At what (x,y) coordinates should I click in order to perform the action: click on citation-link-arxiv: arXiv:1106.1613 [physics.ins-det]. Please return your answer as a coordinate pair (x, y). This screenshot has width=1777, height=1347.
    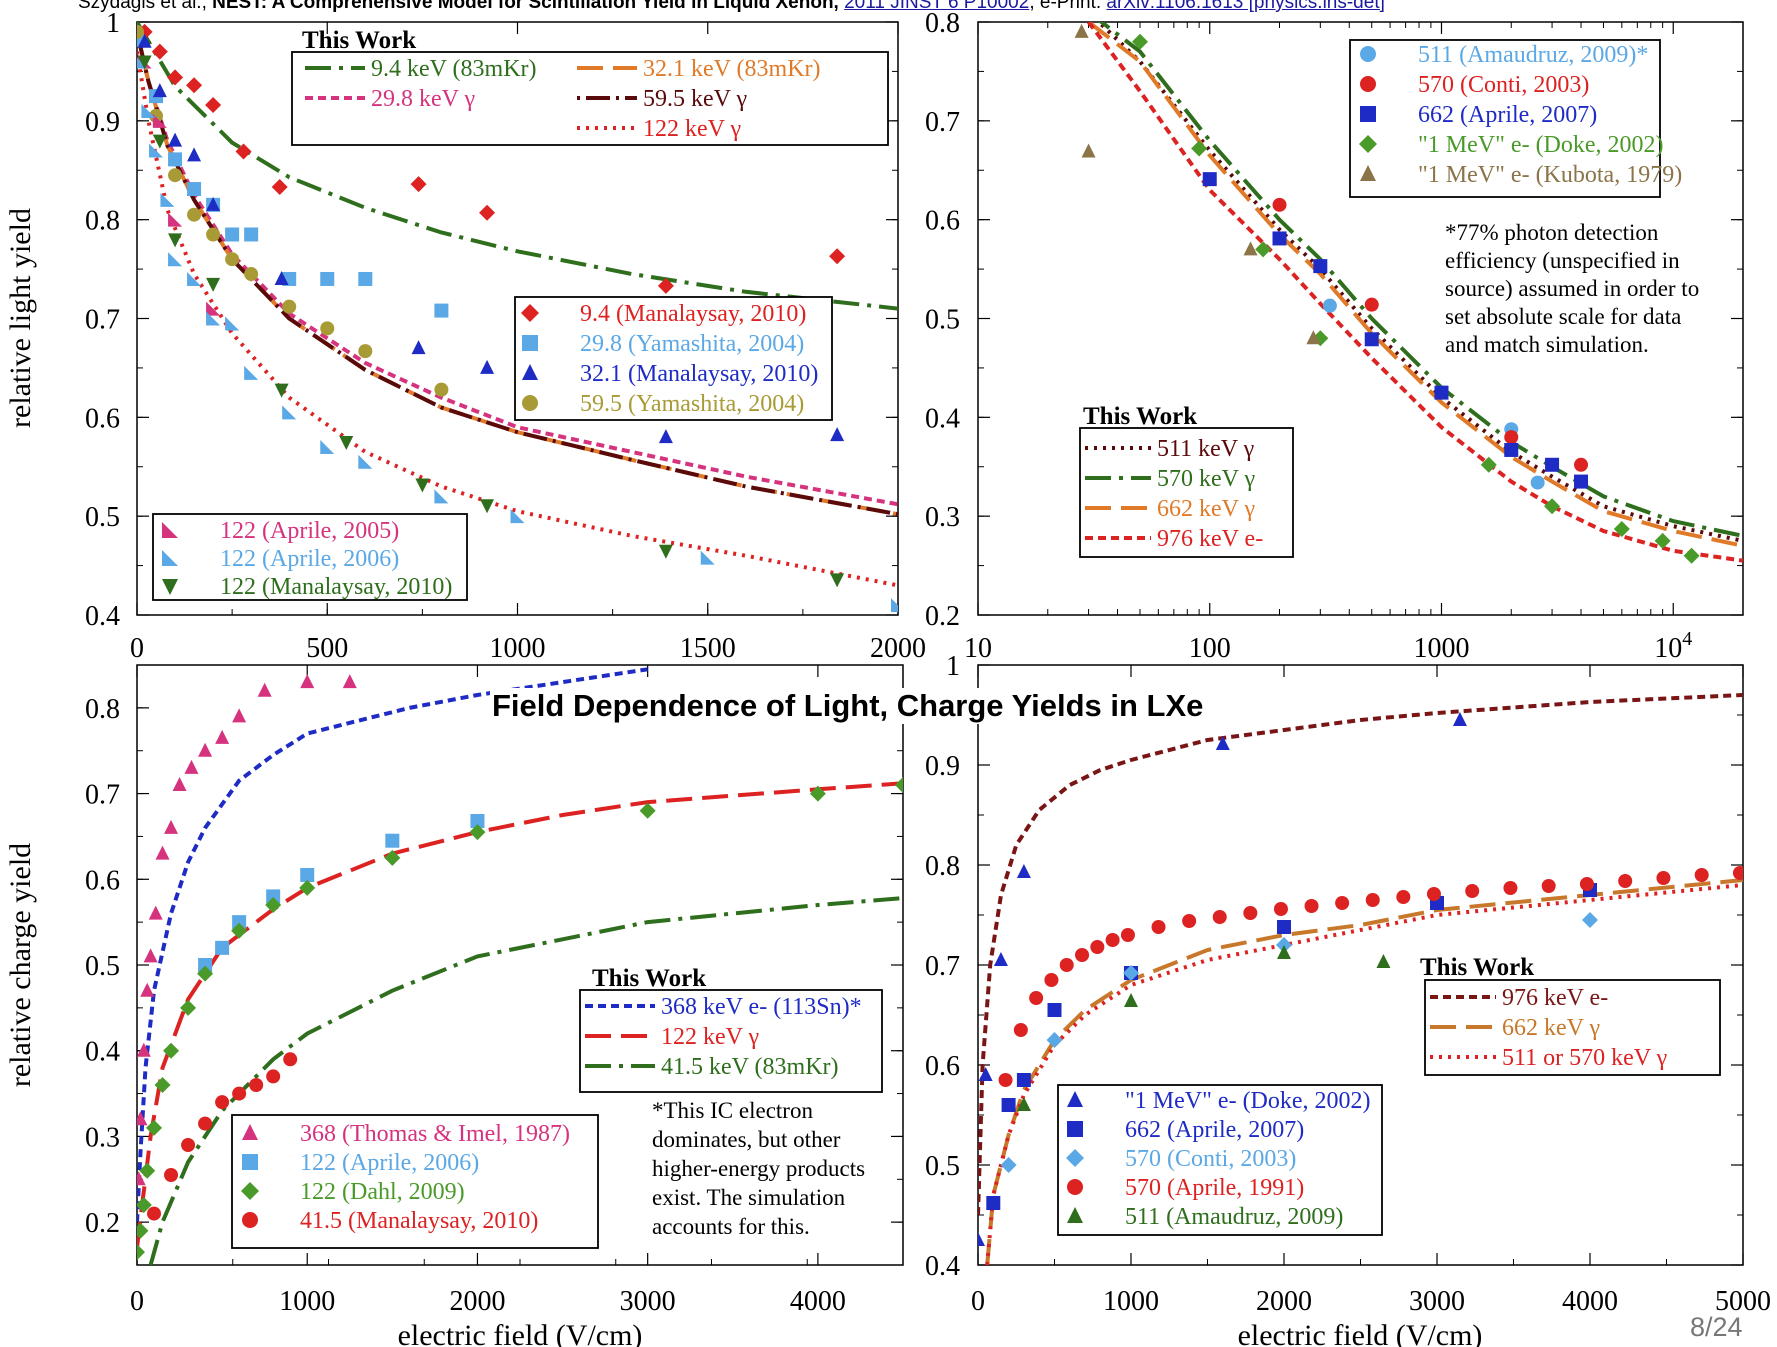
    Looking at the image, I should click on (1245, 6).